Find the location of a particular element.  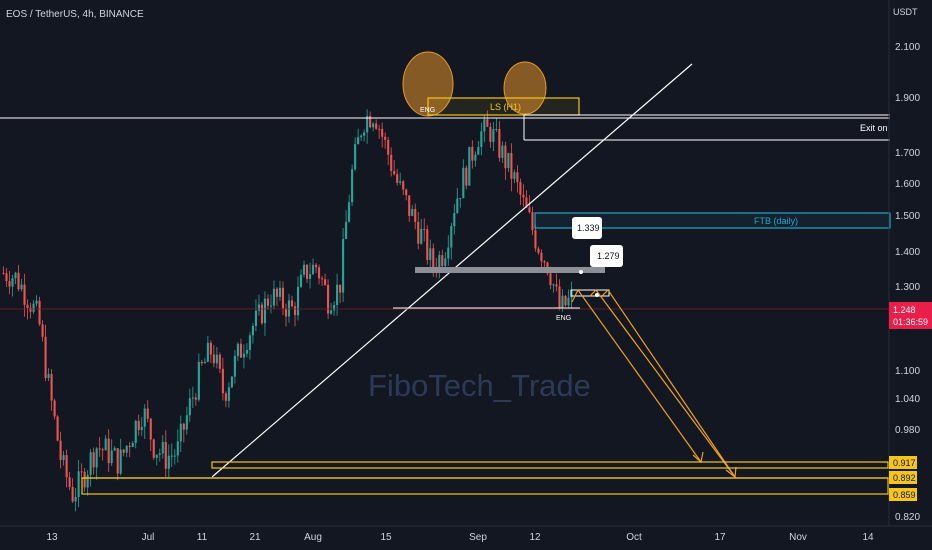

callout-2-text: 1.279 is located at coordinates (608, 256).